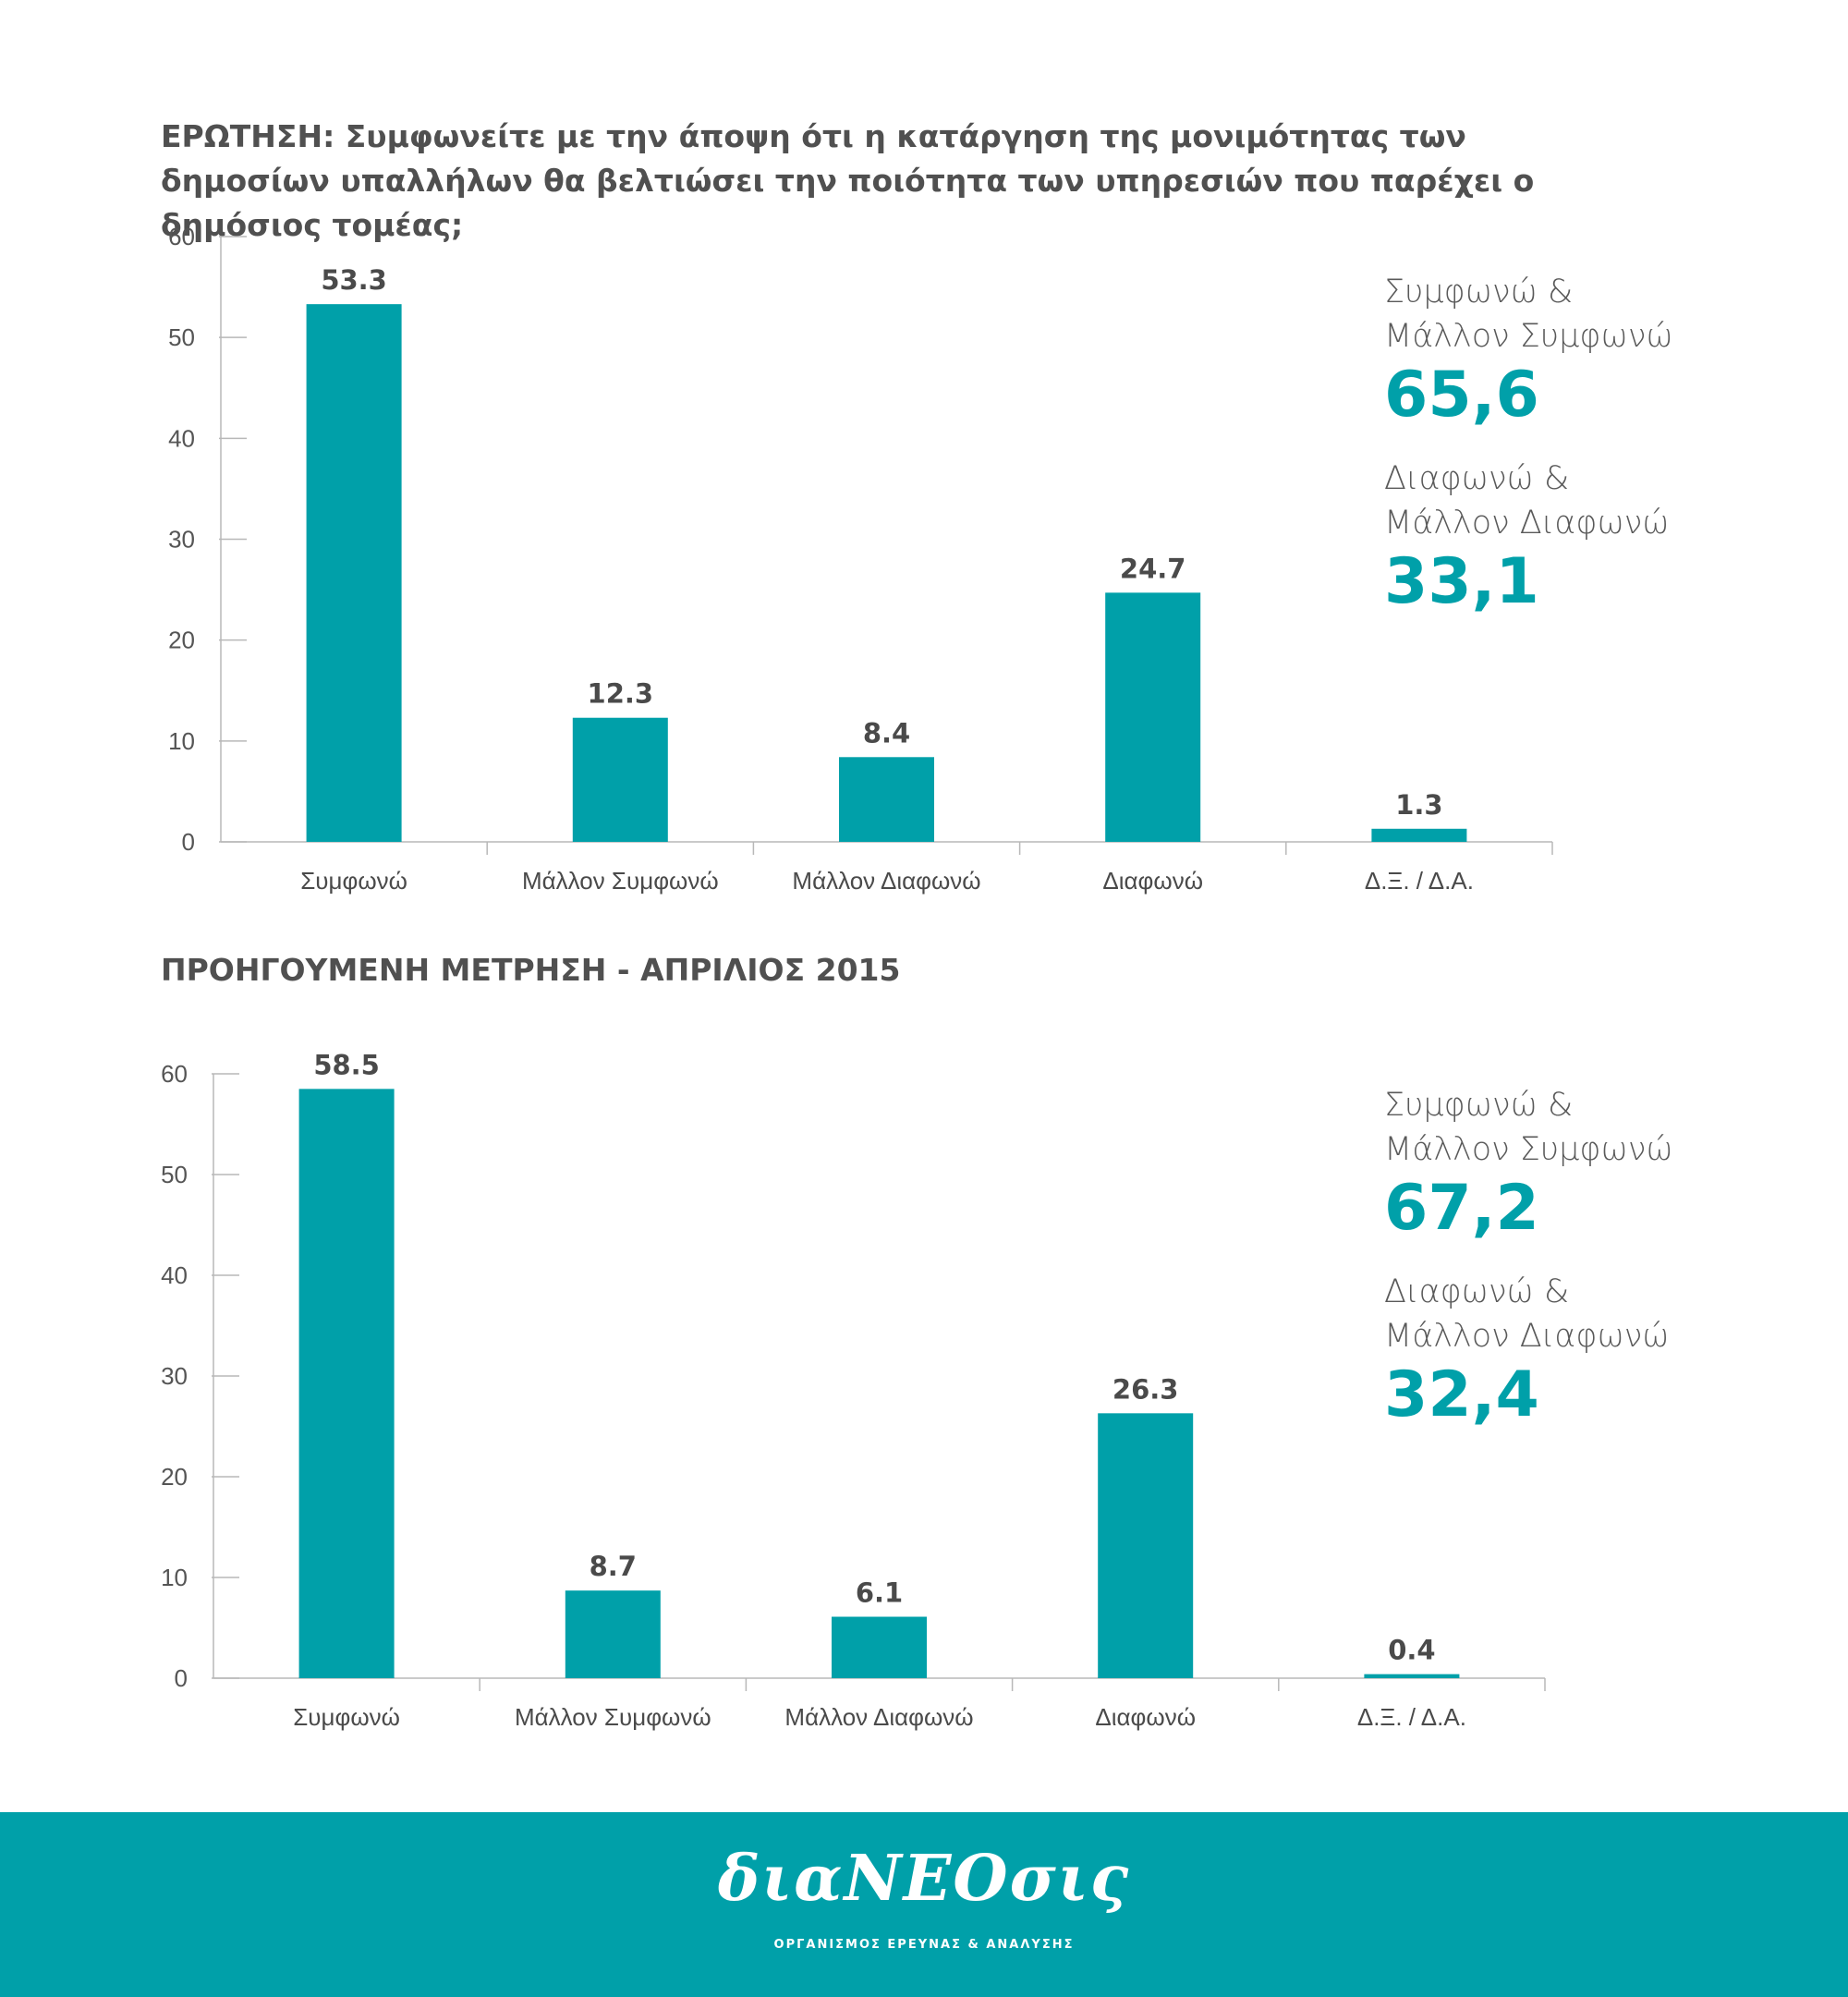 The width and height of the screenshot is (1848, 1997). I want to click on dianeosis-logo: διαΝΕΟσις, so click(924, 1879).